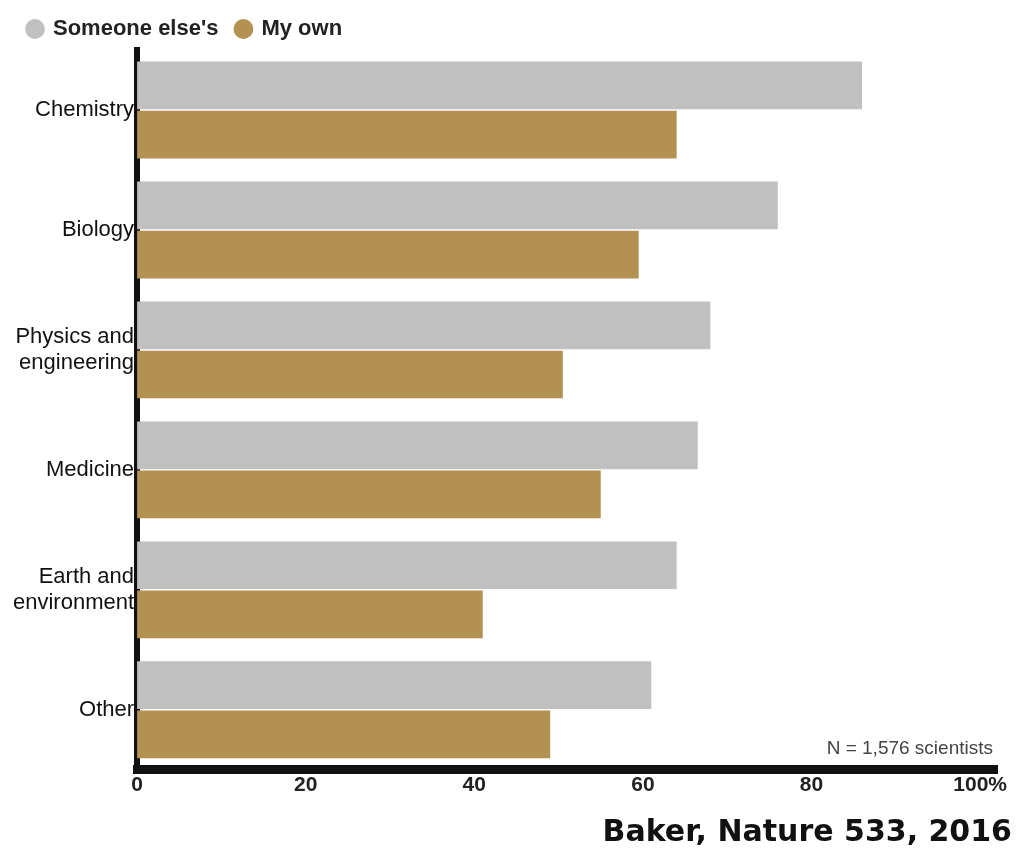 The image size is (1017, 851). What do you see at coordinates (85, 109) in the screenshot?
I see `y-tick-label: Chemistry` at bounding box center [85, 109].